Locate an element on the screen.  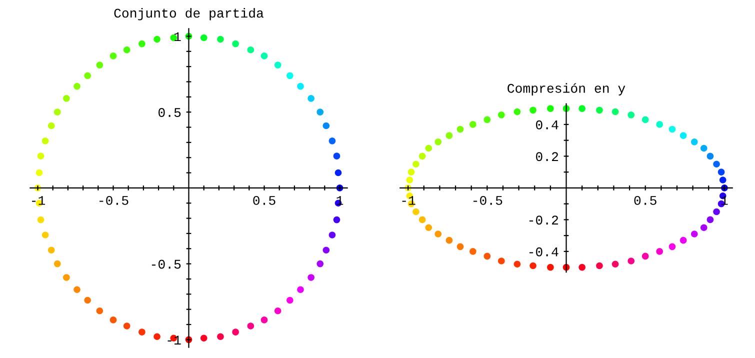
y-tick-label: 0.4 is located at coordinates (547, 125).